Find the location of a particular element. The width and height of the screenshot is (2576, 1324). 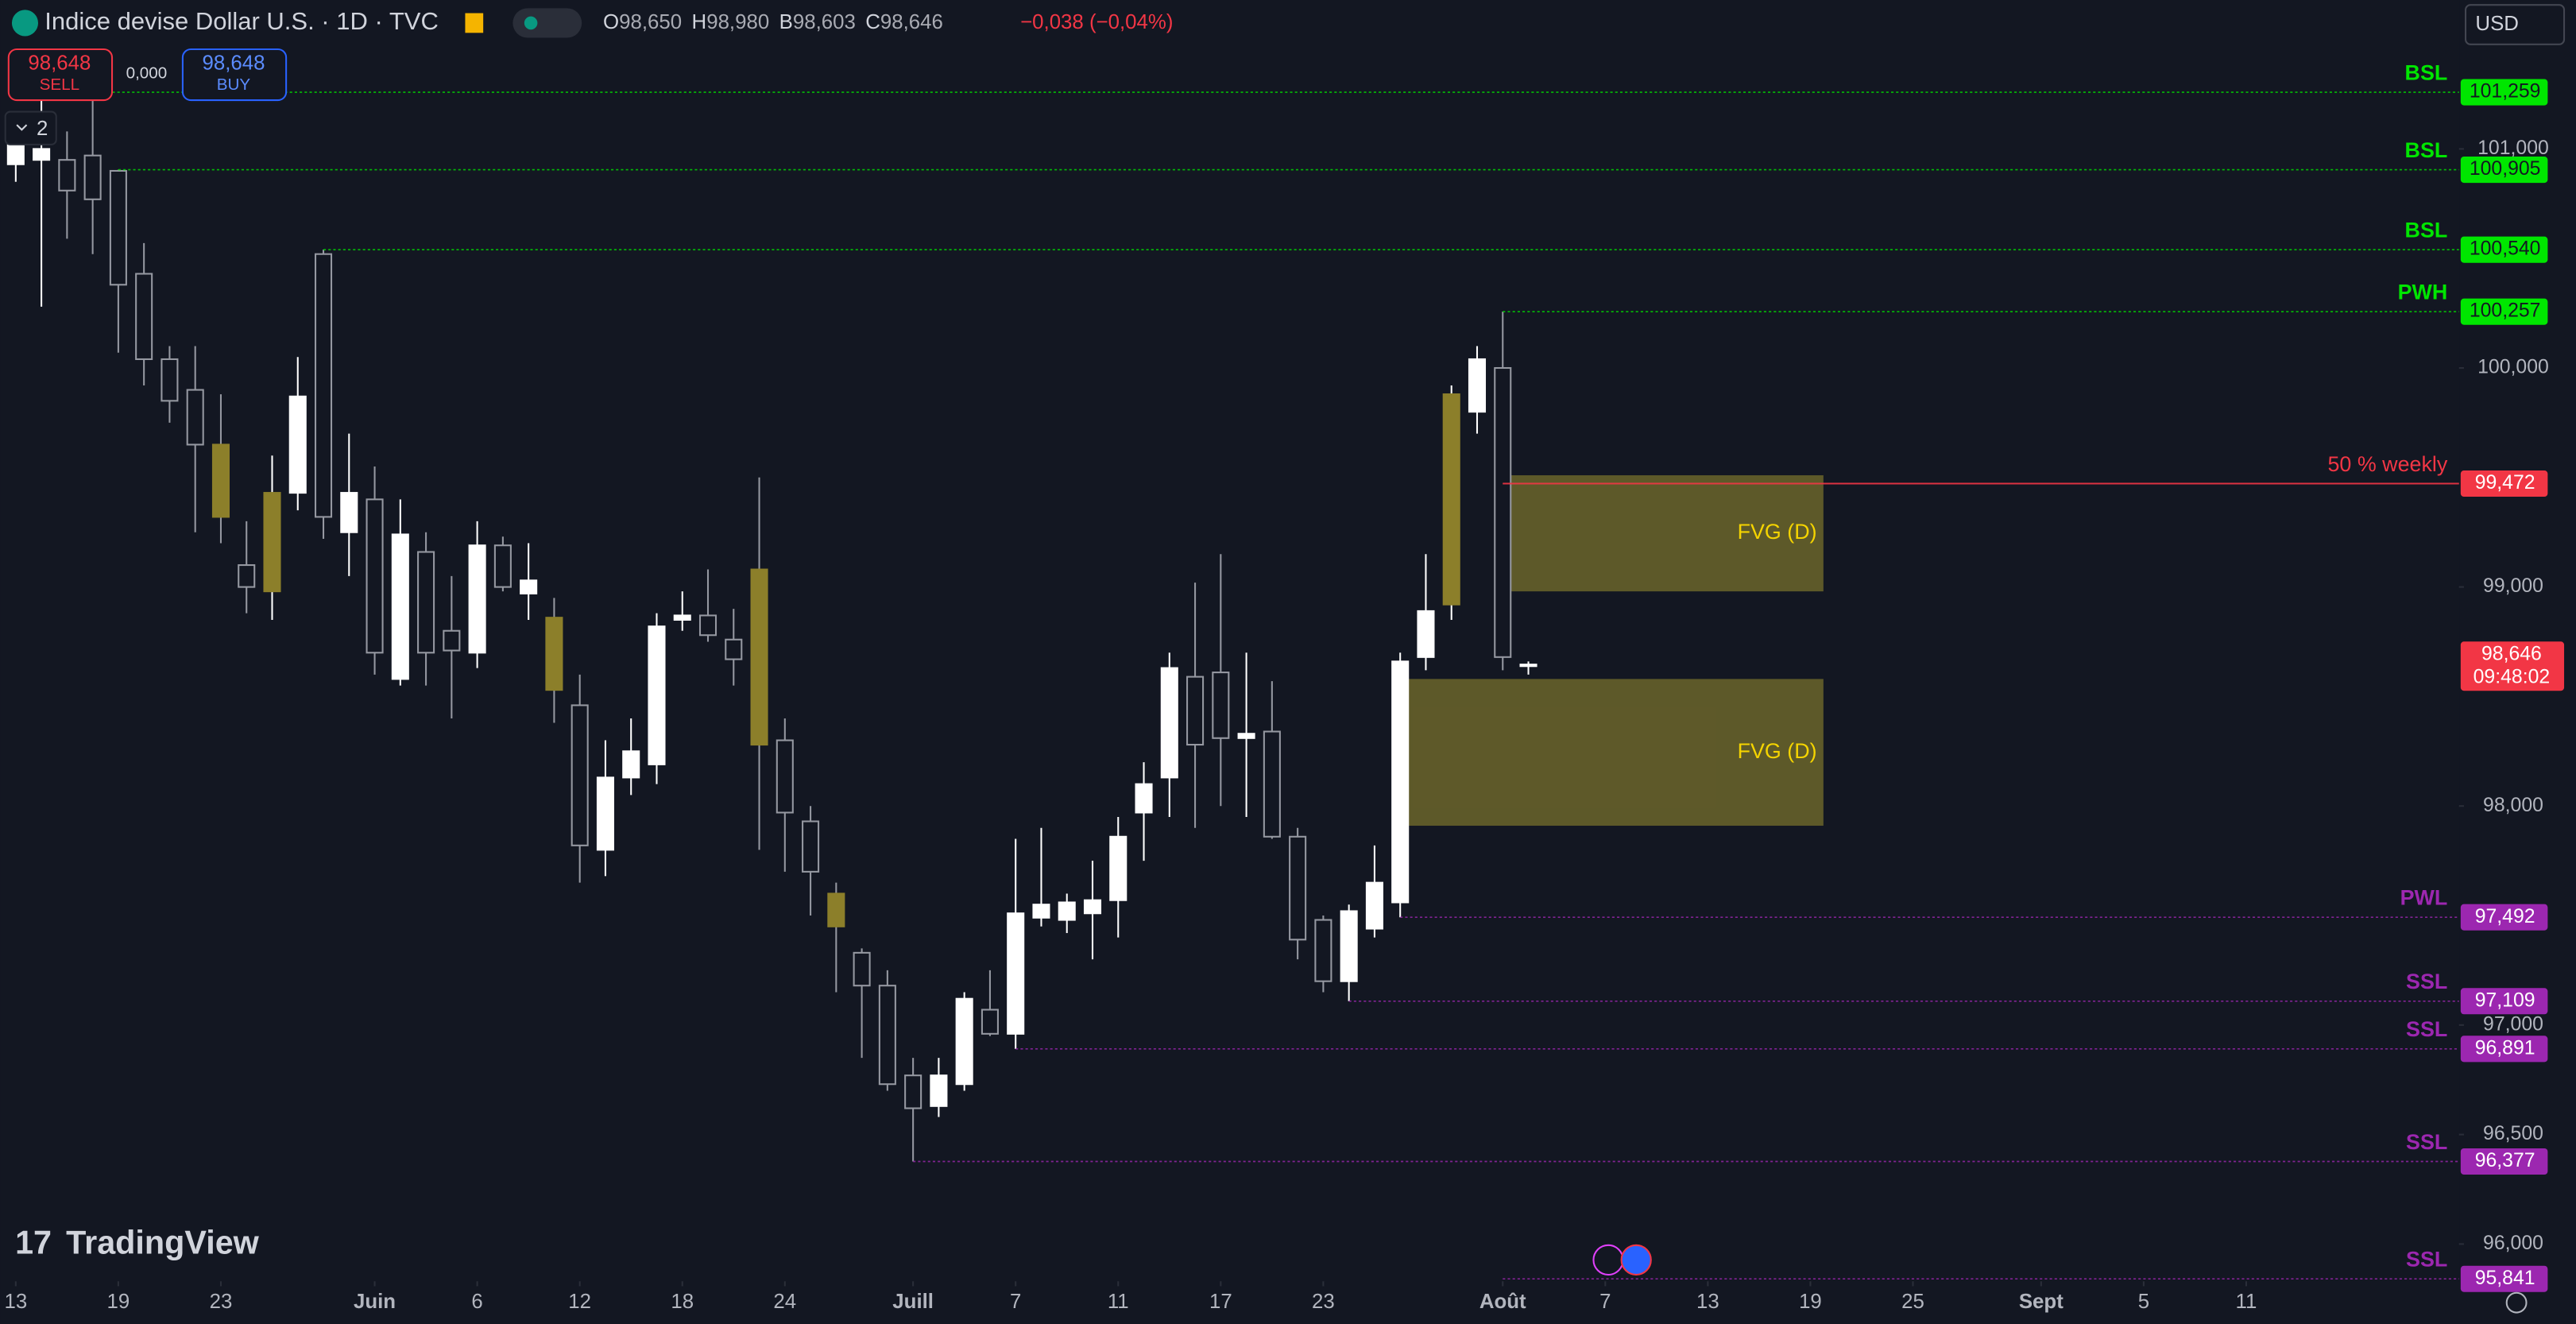

y-tick-label: 99,000 is located at coordinates (2513, 586).